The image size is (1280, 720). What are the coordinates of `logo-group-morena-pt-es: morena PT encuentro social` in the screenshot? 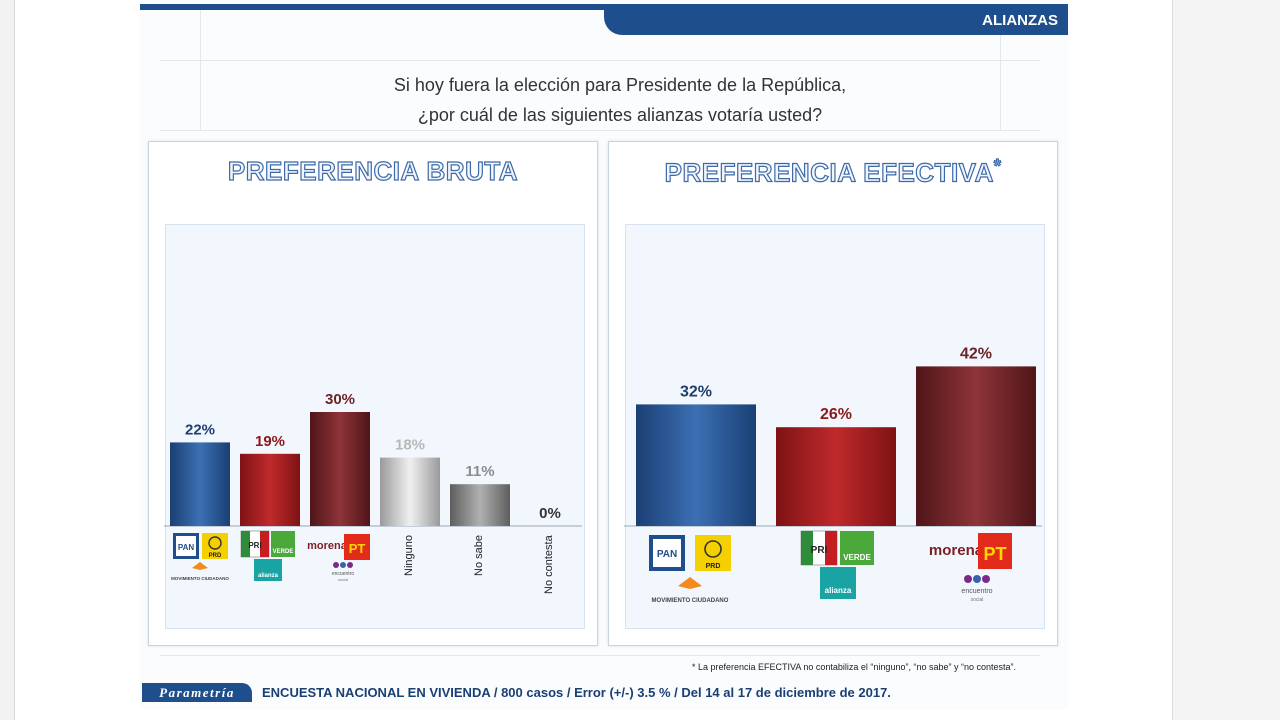 It's located at (338, 558).